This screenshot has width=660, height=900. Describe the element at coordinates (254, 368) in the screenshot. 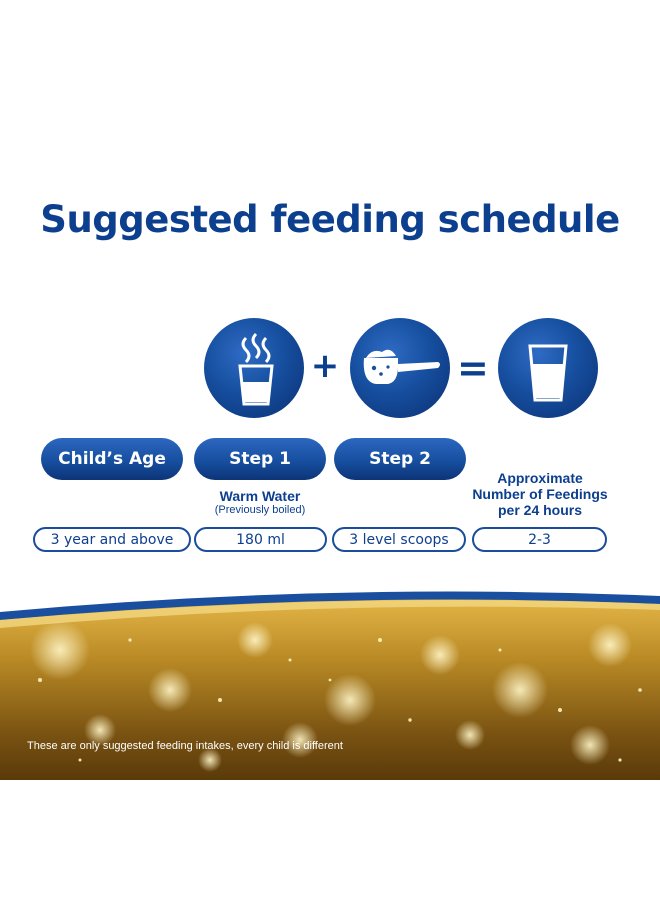

I see `warm-water-glass-icon` at that location.